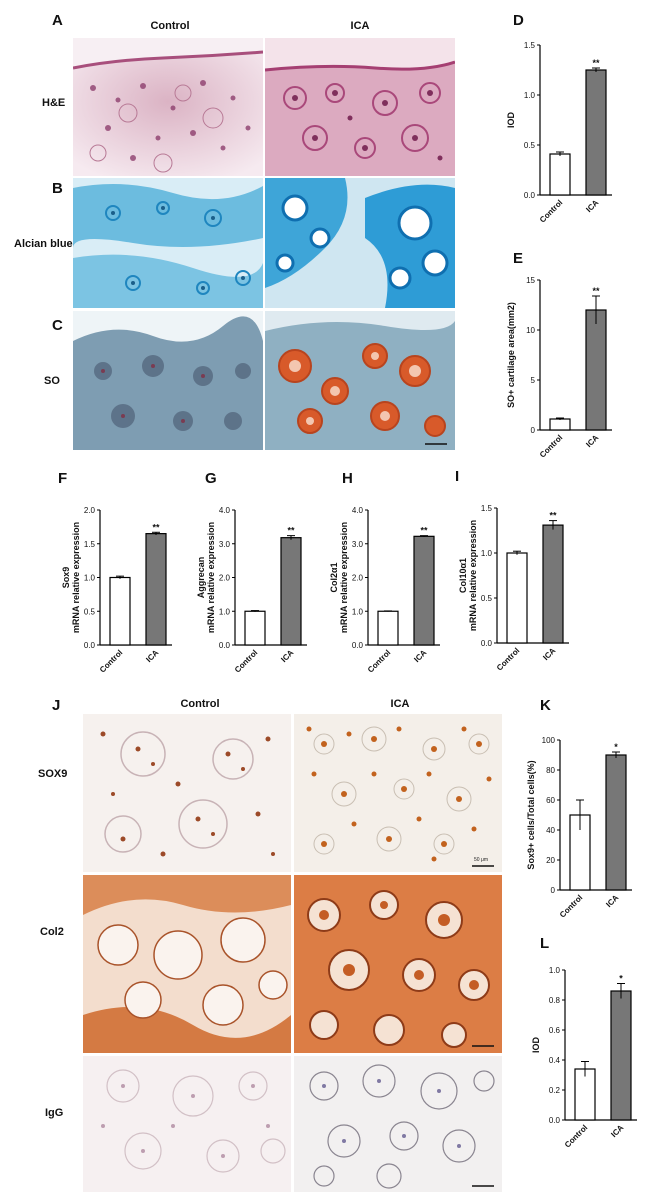 This screenshot has height=1200, width=672. I want to click on he-ica-image, so click(360, 107).